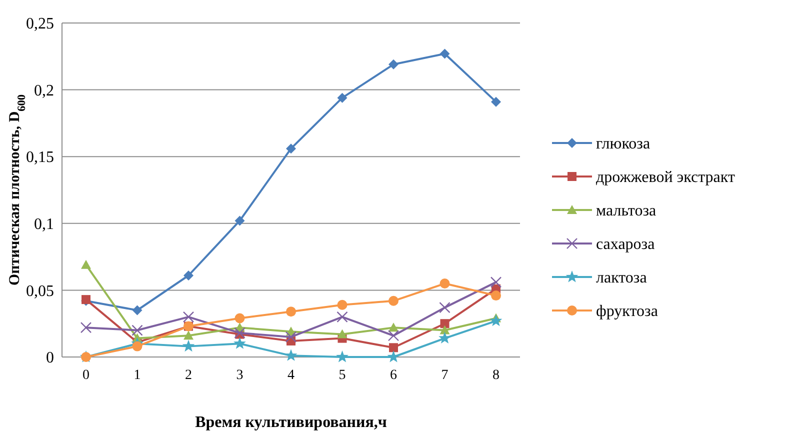 Image resolution: width=796 pixels, height=439 pixels. I want to click on legend-label: дрожжевой экстракт, so click(665, 177).